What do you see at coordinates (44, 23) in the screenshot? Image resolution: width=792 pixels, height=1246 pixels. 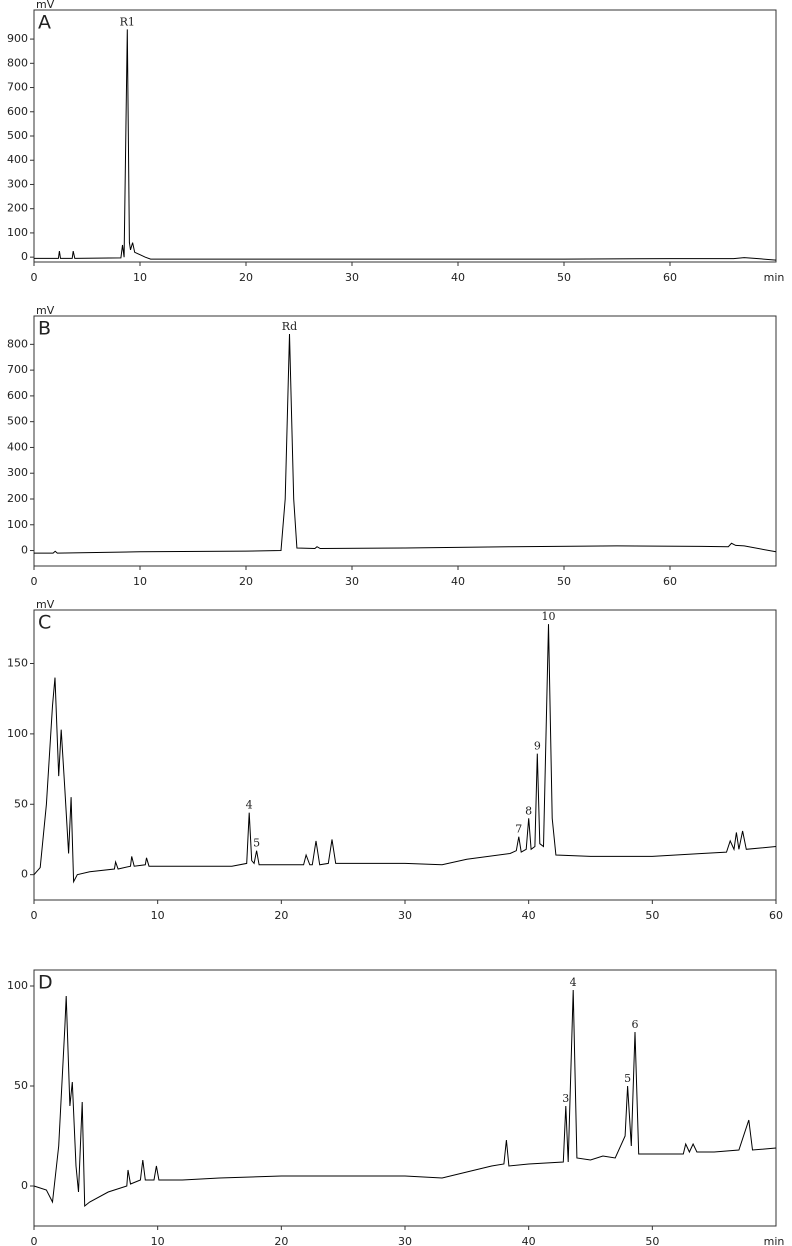 I see `panel-letter: A` at bounding box center [44, 23].